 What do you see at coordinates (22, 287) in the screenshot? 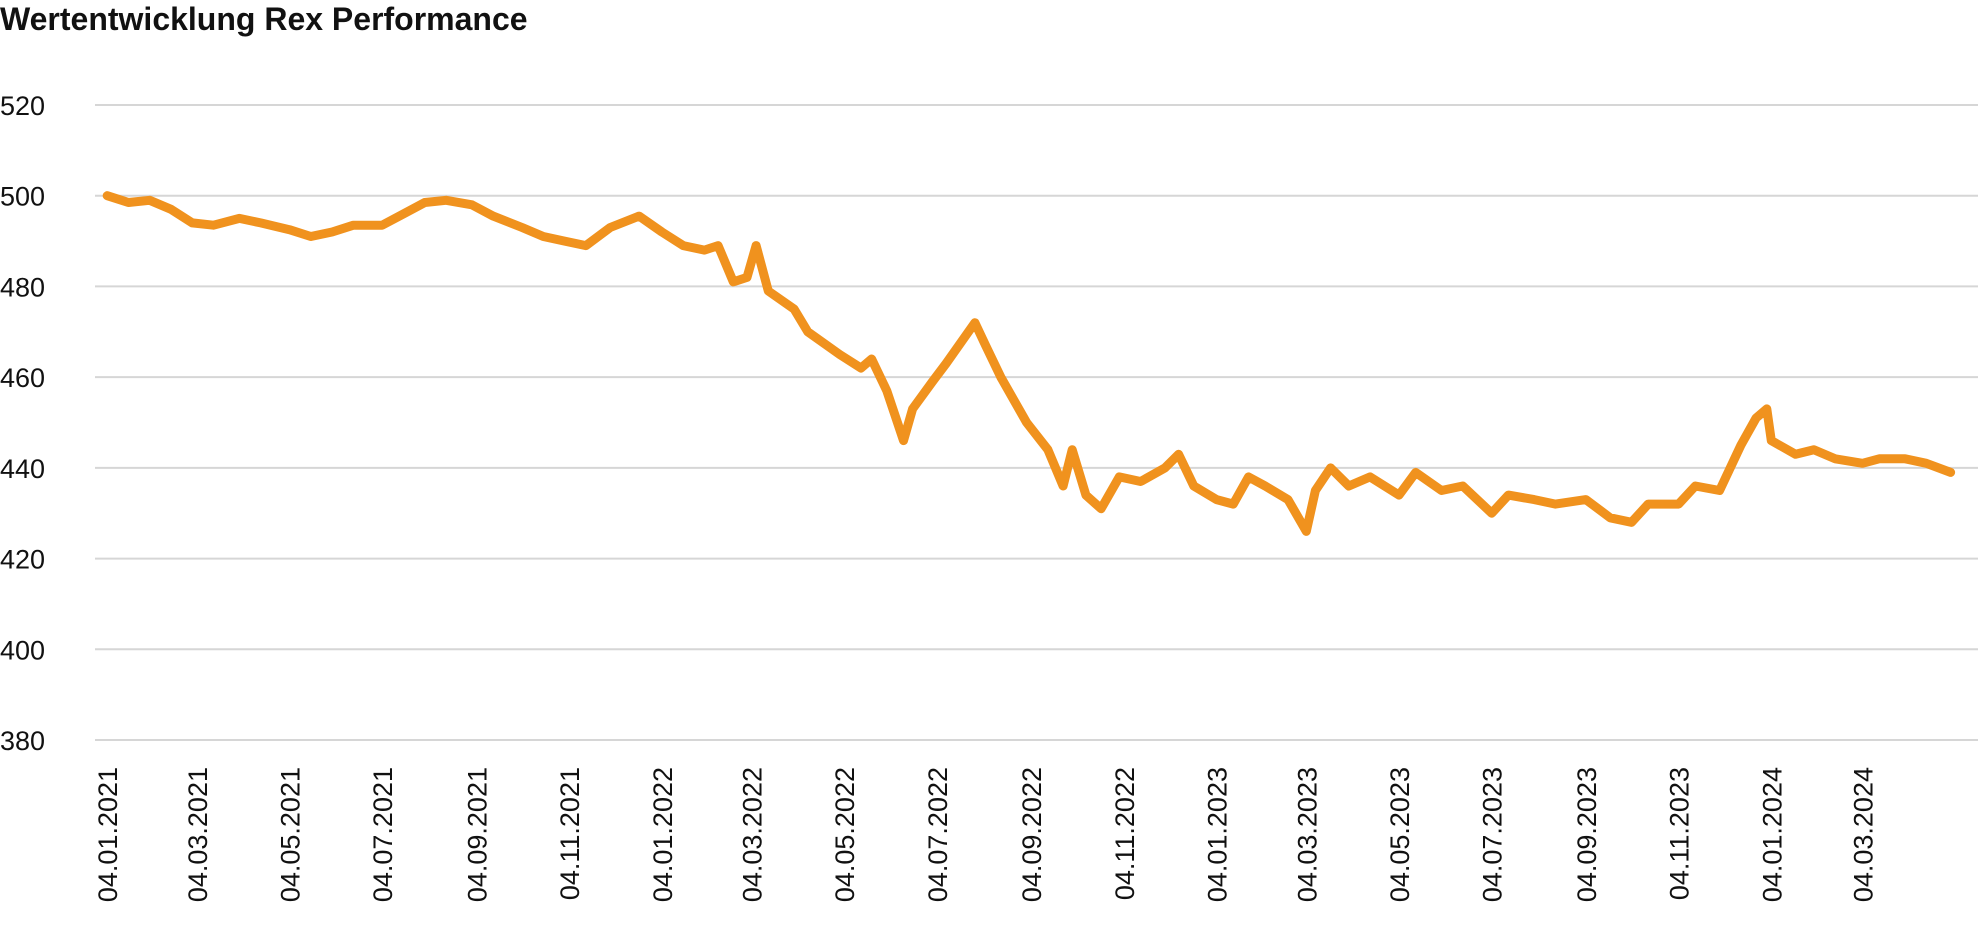
I see `y-tick-label: 480` at bounding box center [22, 287].